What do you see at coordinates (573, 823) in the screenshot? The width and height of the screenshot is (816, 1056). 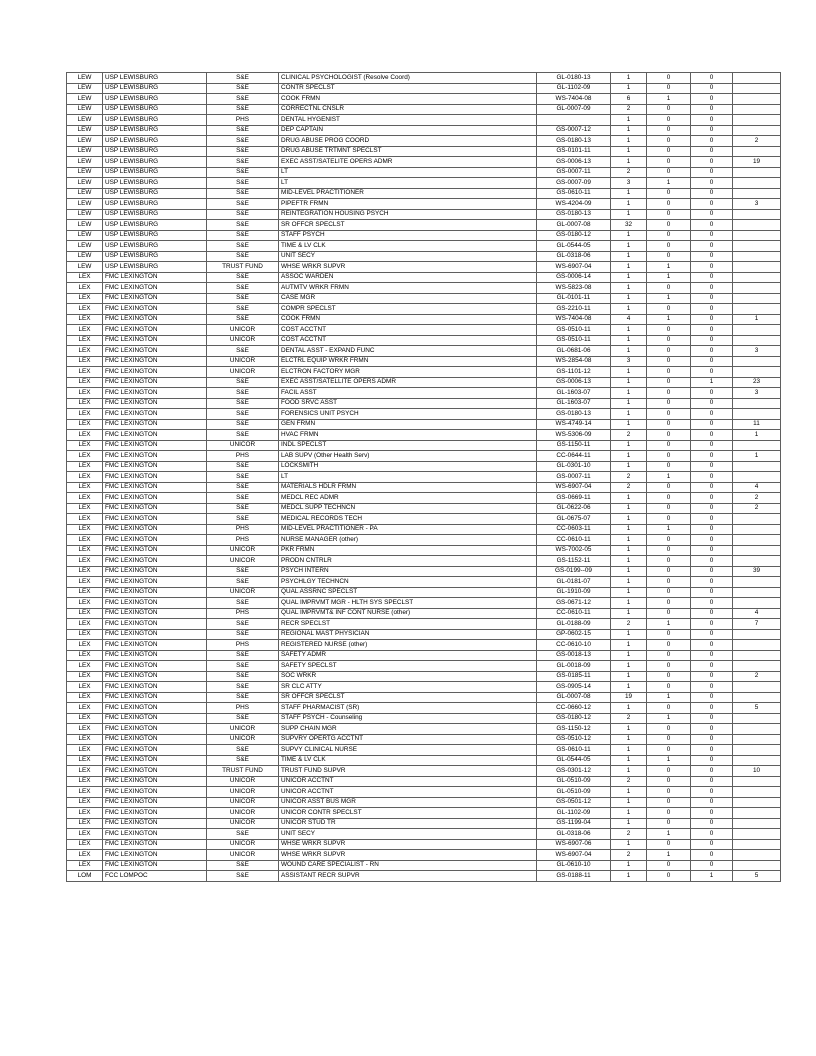 I see `cell-grade: GS-1199-04` at bounding box center [573, 823].